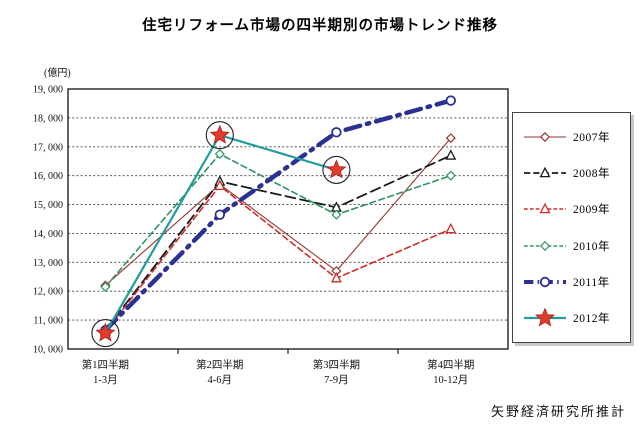 The height and width of the screenshot is (427, 640). I want to click on x-category-label: 第4四半期, so click(450, 364).